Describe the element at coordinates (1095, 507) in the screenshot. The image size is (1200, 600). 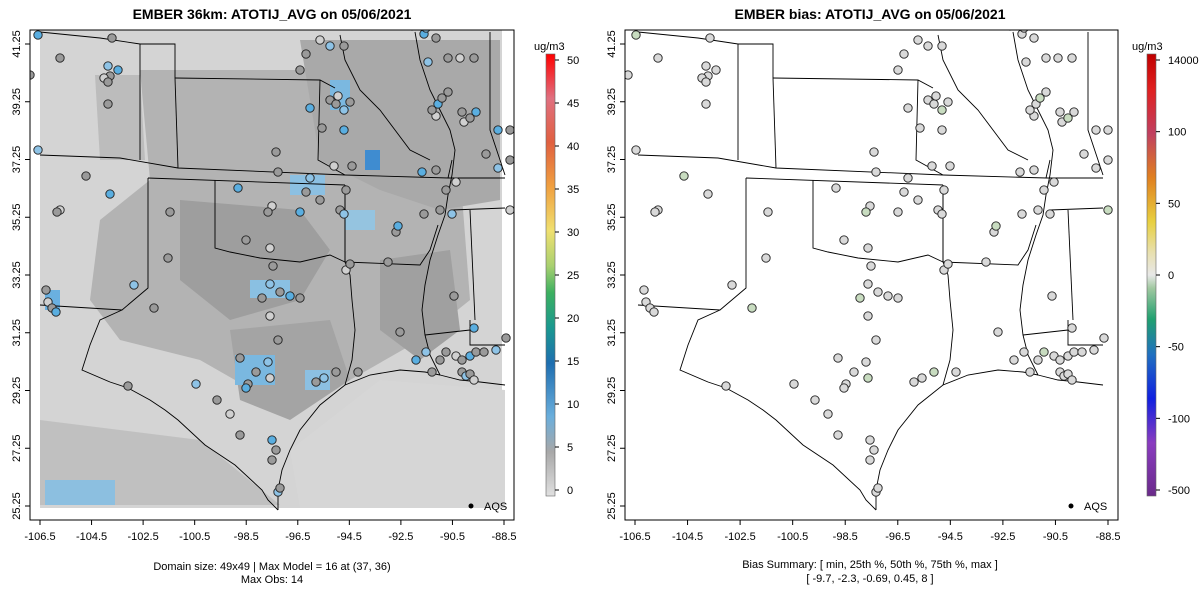
I see `right-legend-label: AQS` at that location.